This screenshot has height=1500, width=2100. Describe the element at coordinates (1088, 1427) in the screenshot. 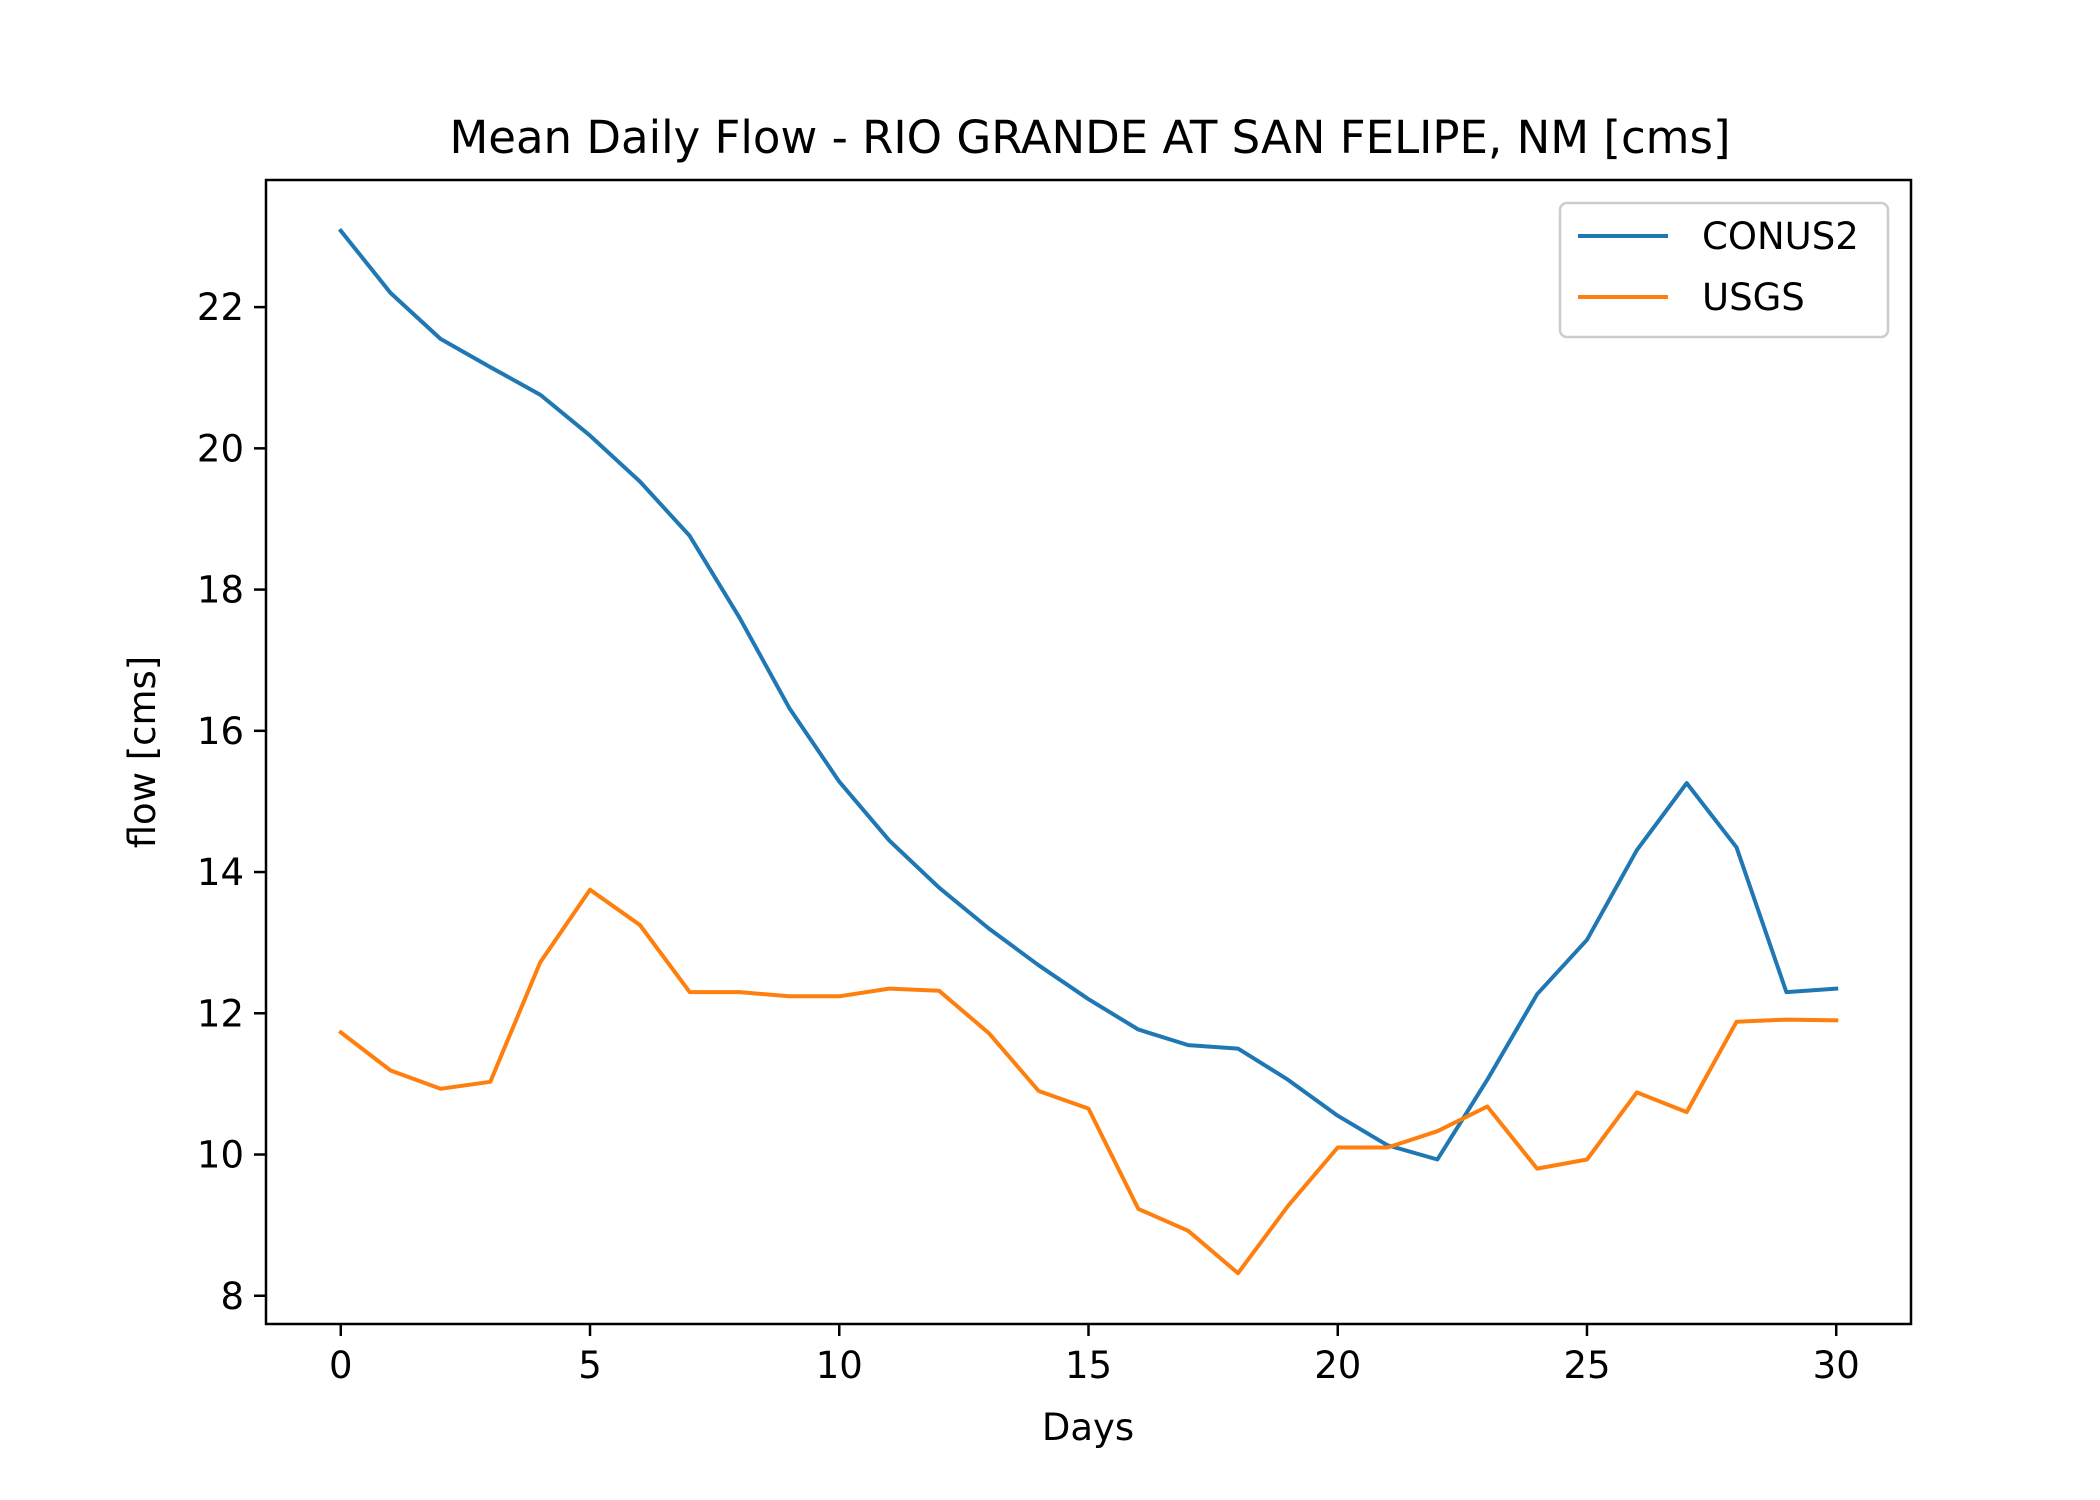

I see `x-axis-title: Days` at that location.